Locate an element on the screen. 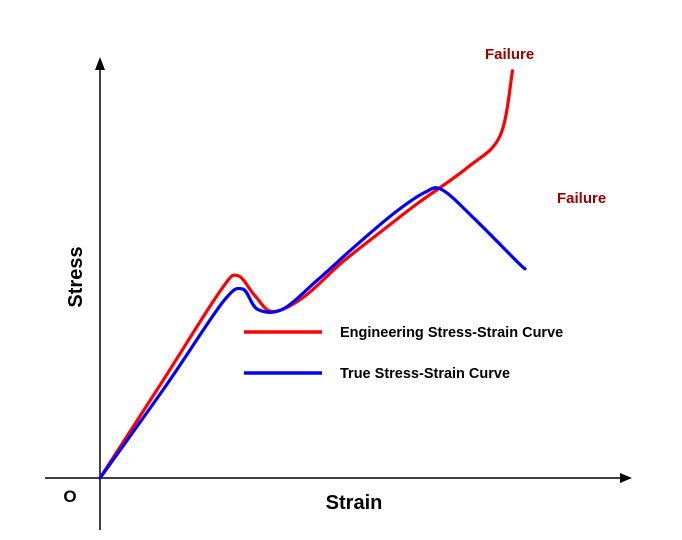  legend-label-engineering: Engineering Stress-Strain Curve is located at coordinates (451, 333).